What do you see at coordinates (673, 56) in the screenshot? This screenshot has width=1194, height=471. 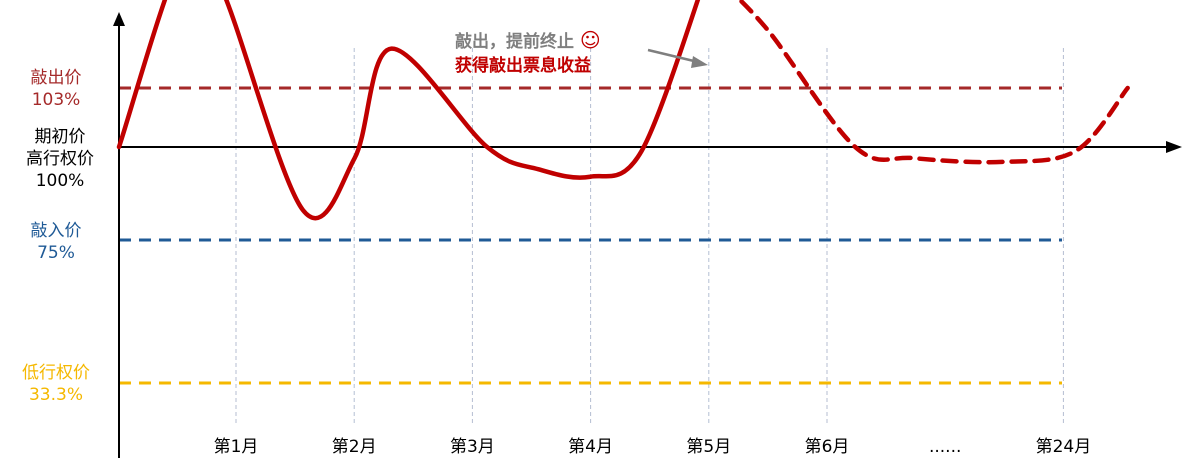 I see `annotation-arrow` at bounding box center [673, 56].